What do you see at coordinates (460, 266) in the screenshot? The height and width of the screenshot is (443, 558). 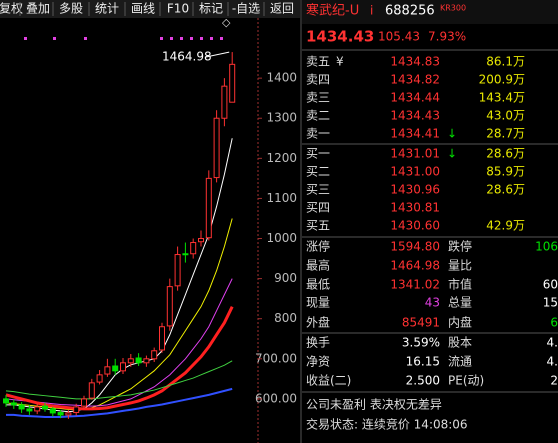 I see `stat-label: 量比` at bounding box center [460, 266].